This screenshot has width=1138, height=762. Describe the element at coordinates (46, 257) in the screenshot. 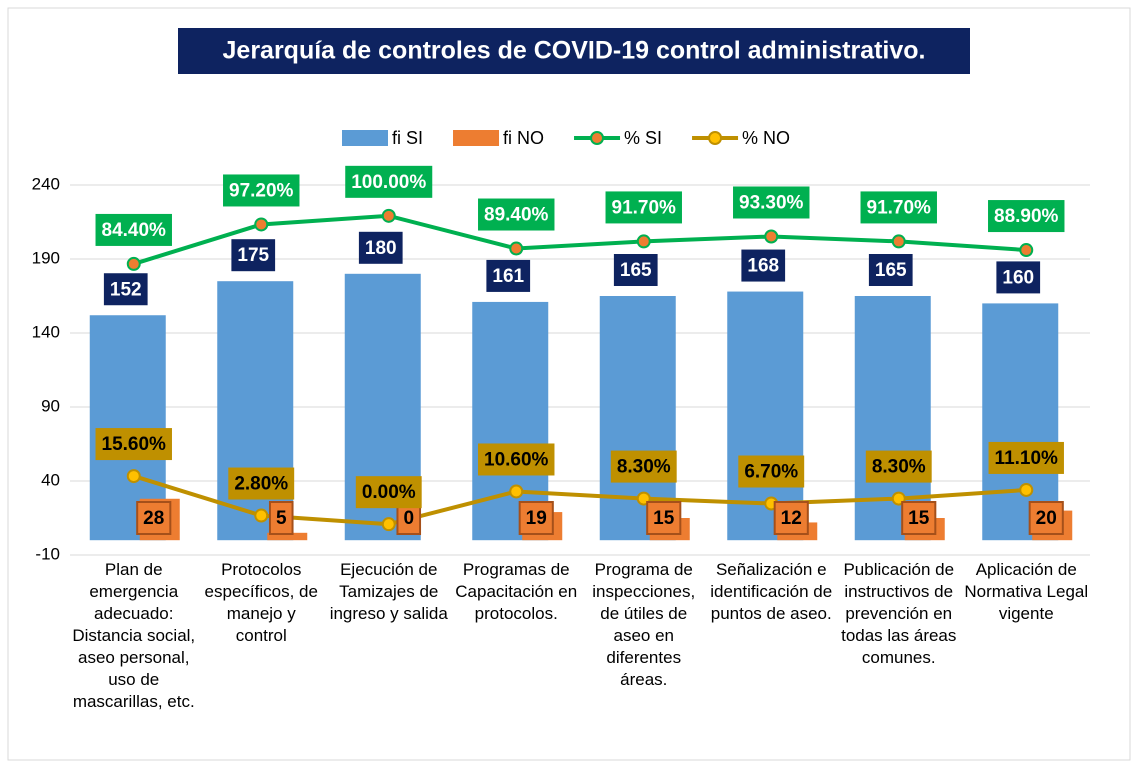

I see `y-tick-label: 190` at that location.